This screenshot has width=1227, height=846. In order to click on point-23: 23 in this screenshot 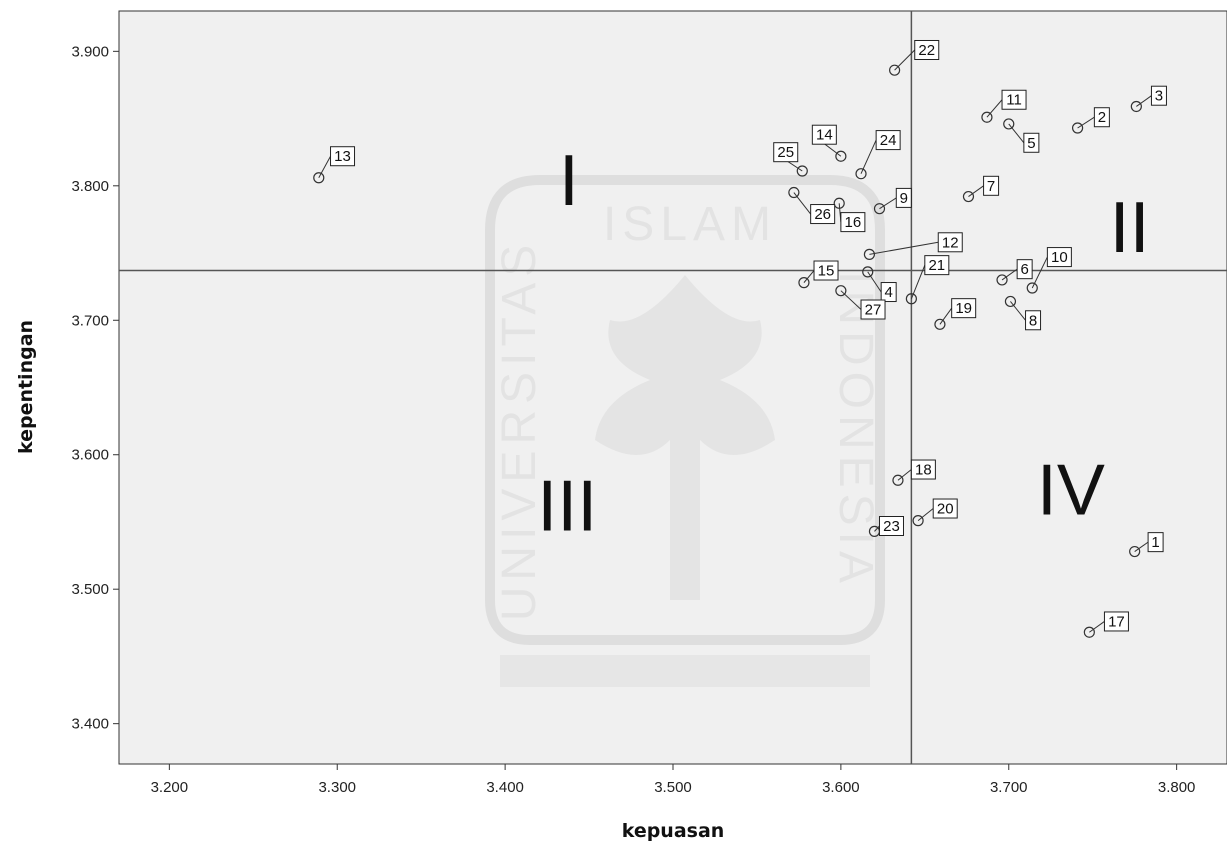, I will do `click(886, 526)`.